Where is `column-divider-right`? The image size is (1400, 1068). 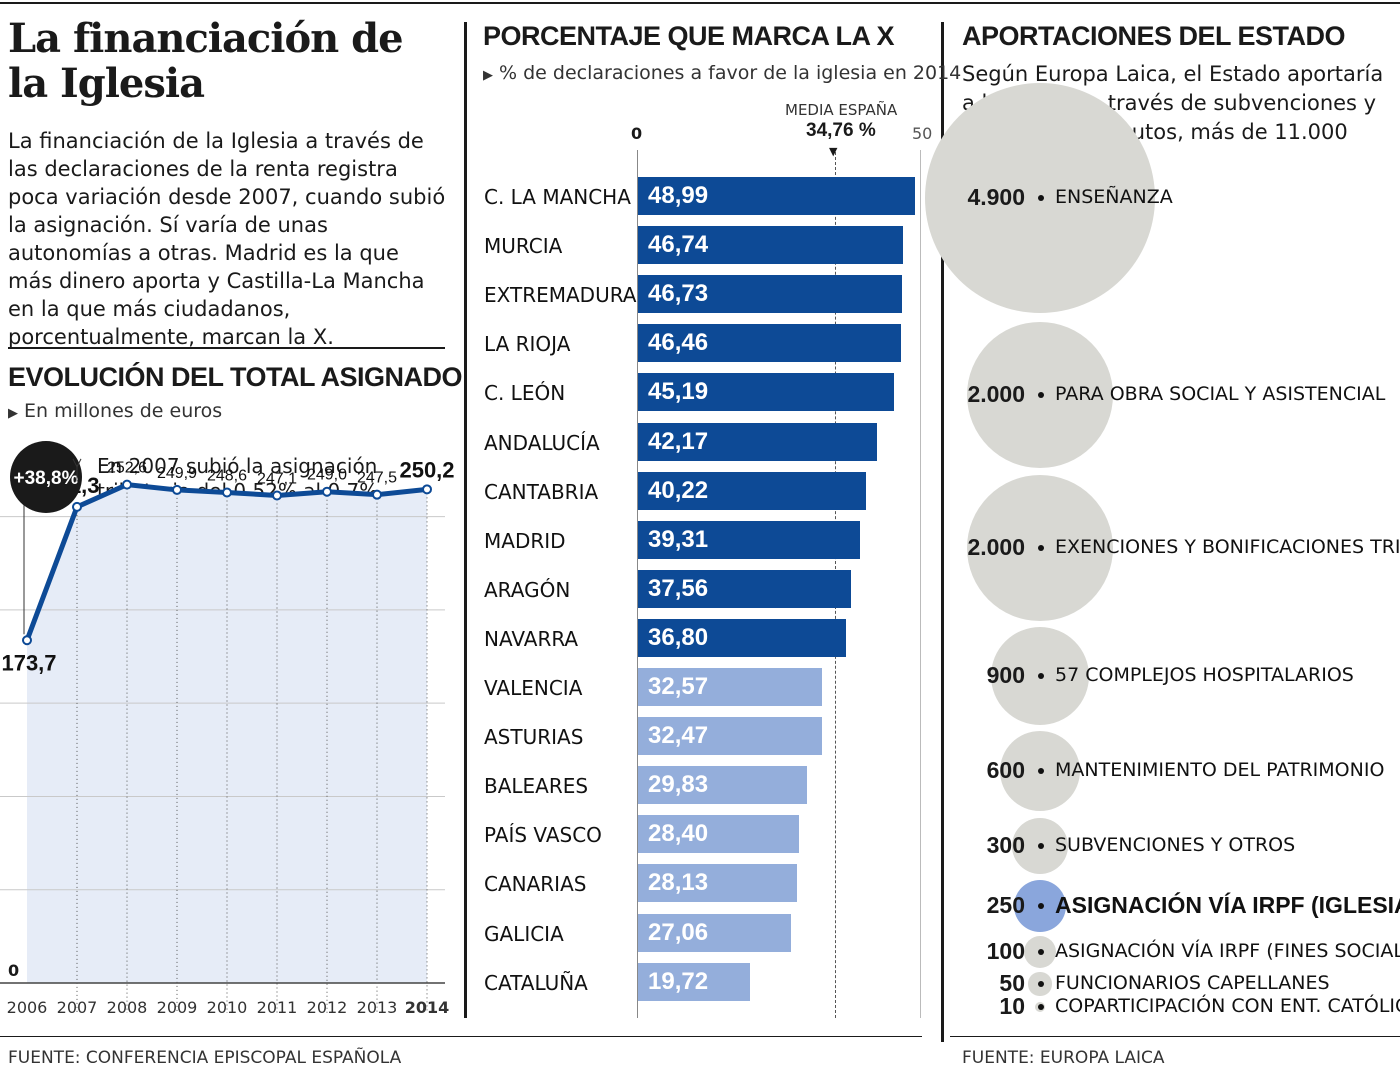
column-divider-right is located at coordinates (942, 532).